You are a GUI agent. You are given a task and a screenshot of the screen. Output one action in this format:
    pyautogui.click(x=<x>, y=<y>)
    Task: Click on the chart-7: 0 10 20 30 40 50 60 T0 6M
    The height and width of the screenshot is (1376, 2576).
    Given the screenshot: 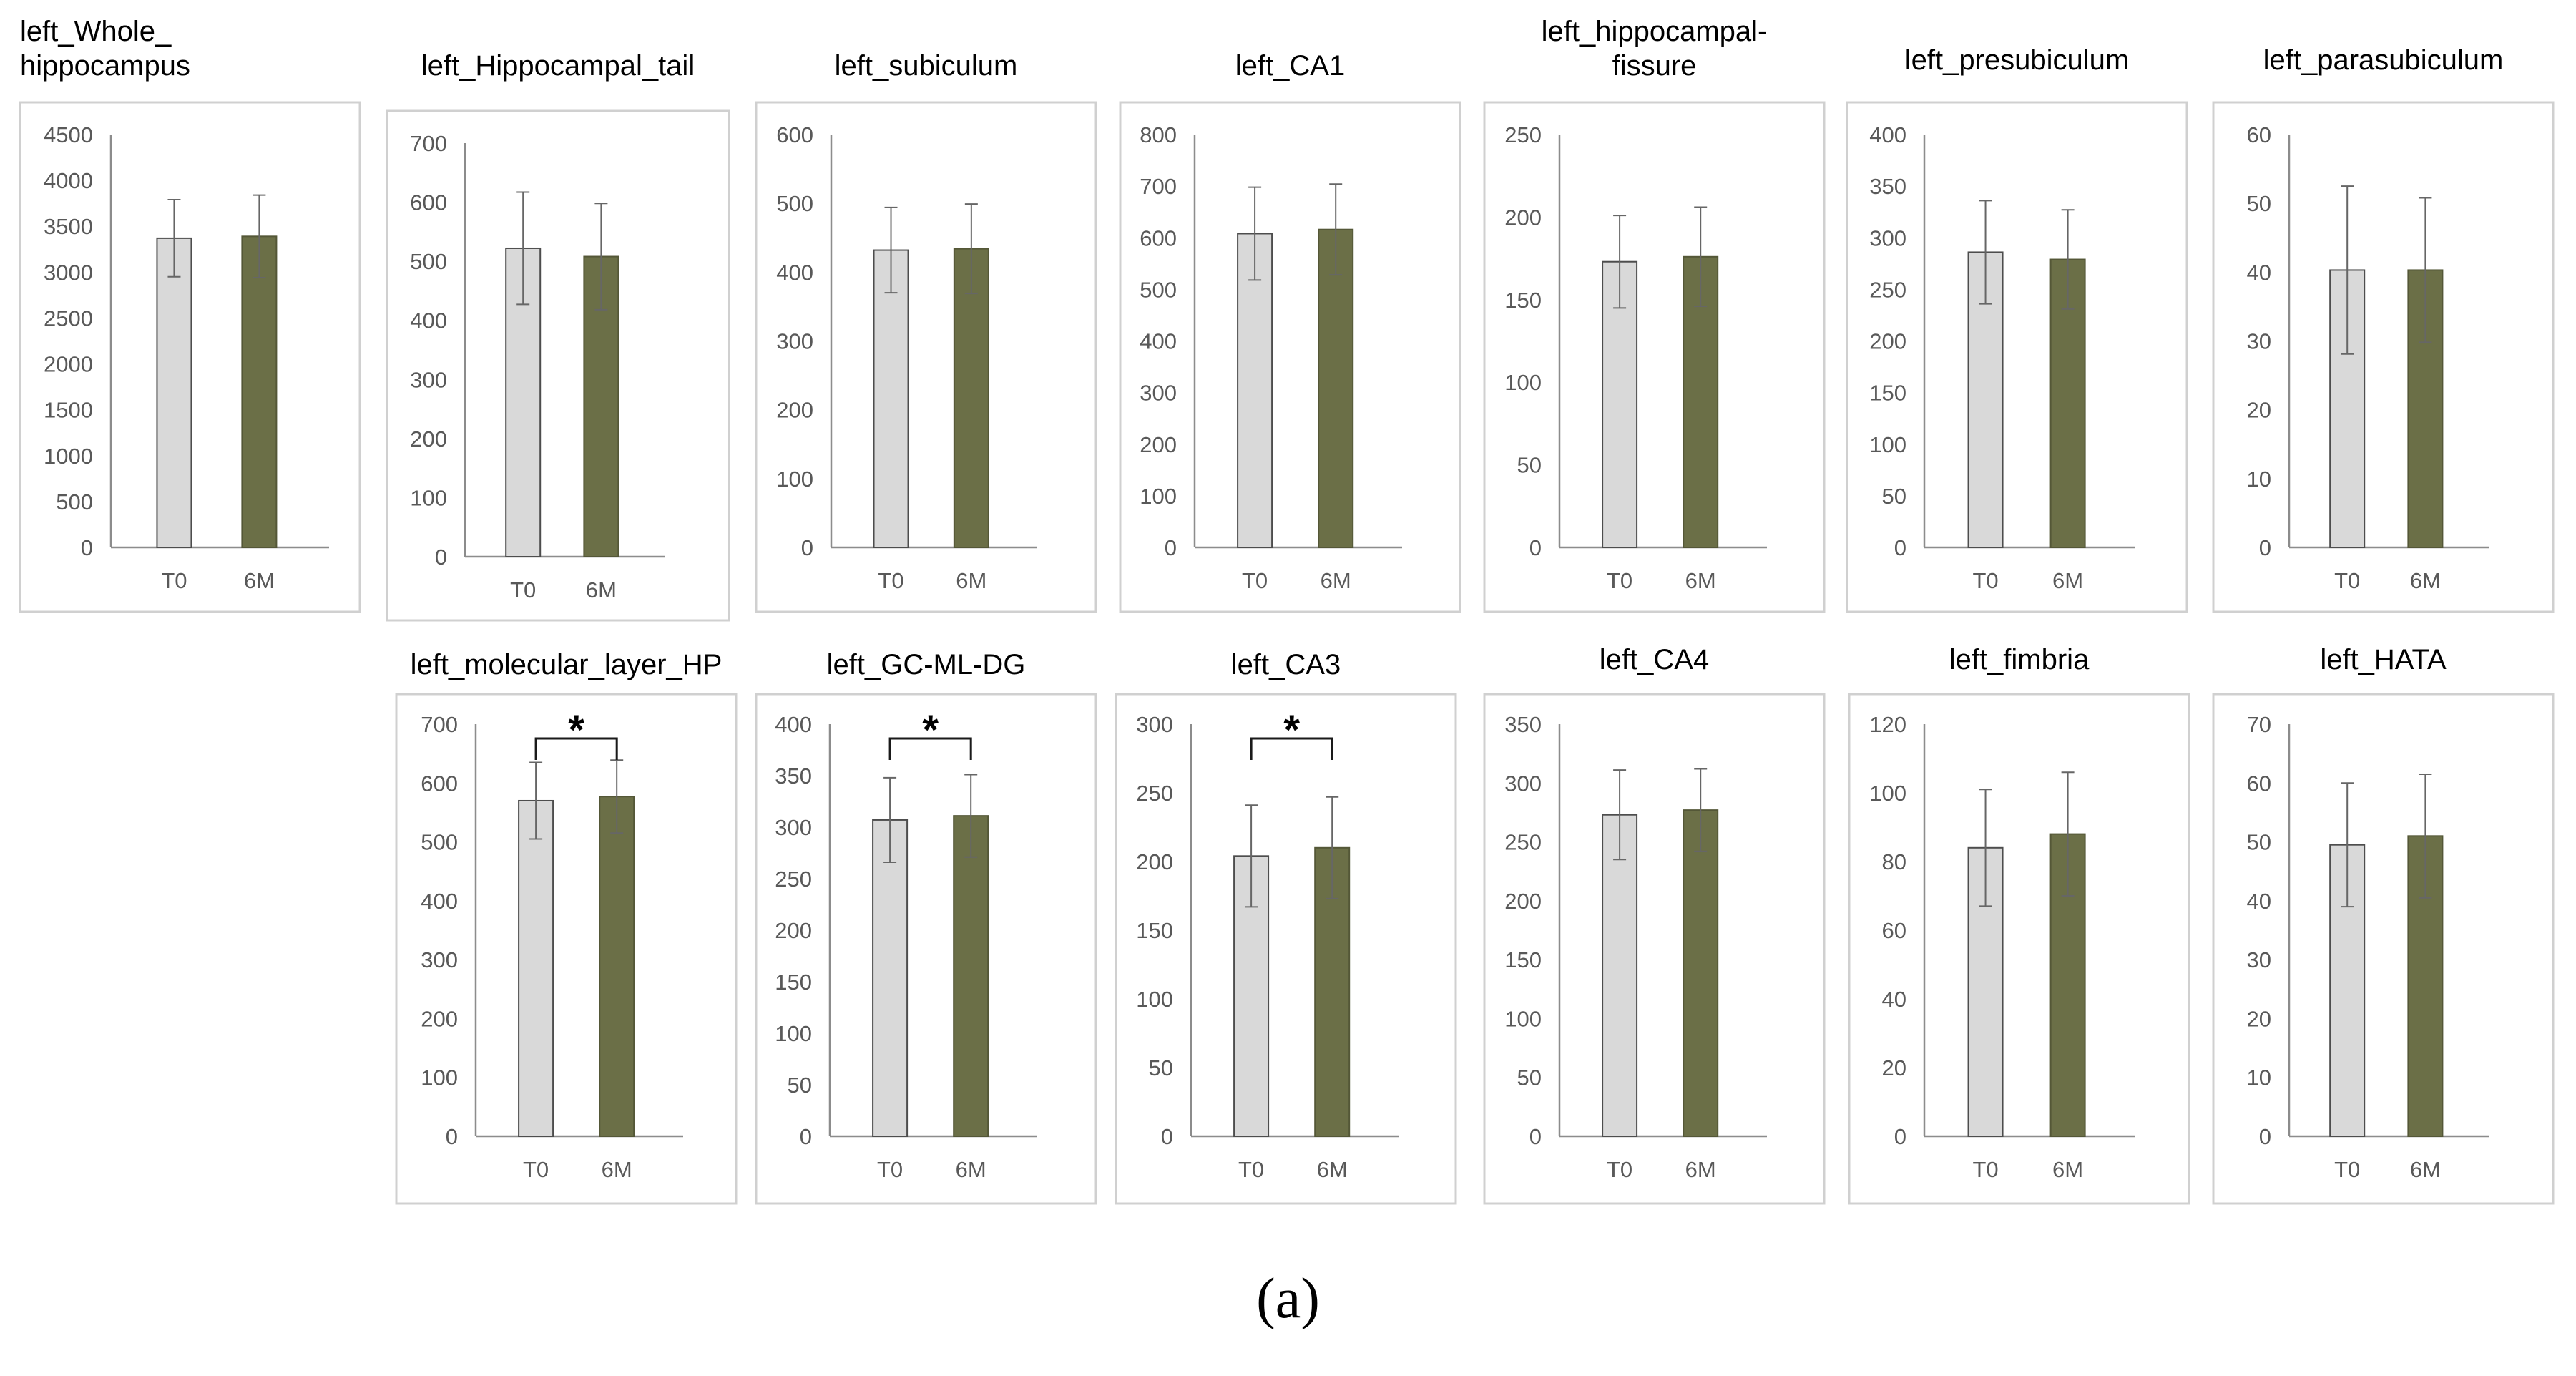 What is the action you would take?
    pyautogui.click(x=2383, y=357)
    